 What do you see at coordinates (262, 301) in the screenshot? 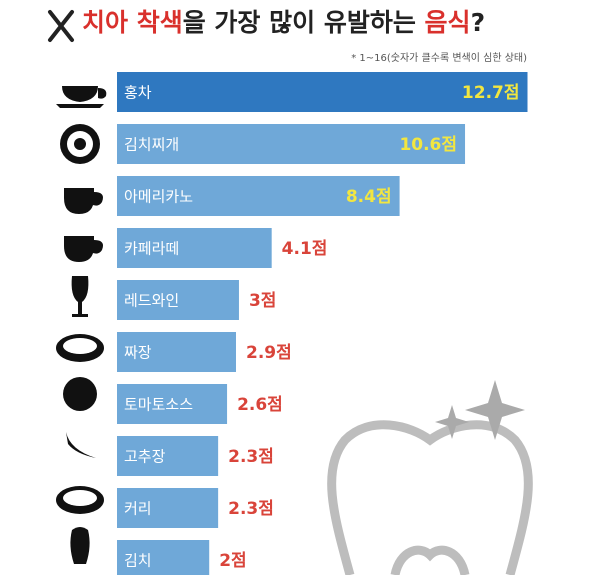
I see `value-label: 3점` at bounding box center [262, 301].